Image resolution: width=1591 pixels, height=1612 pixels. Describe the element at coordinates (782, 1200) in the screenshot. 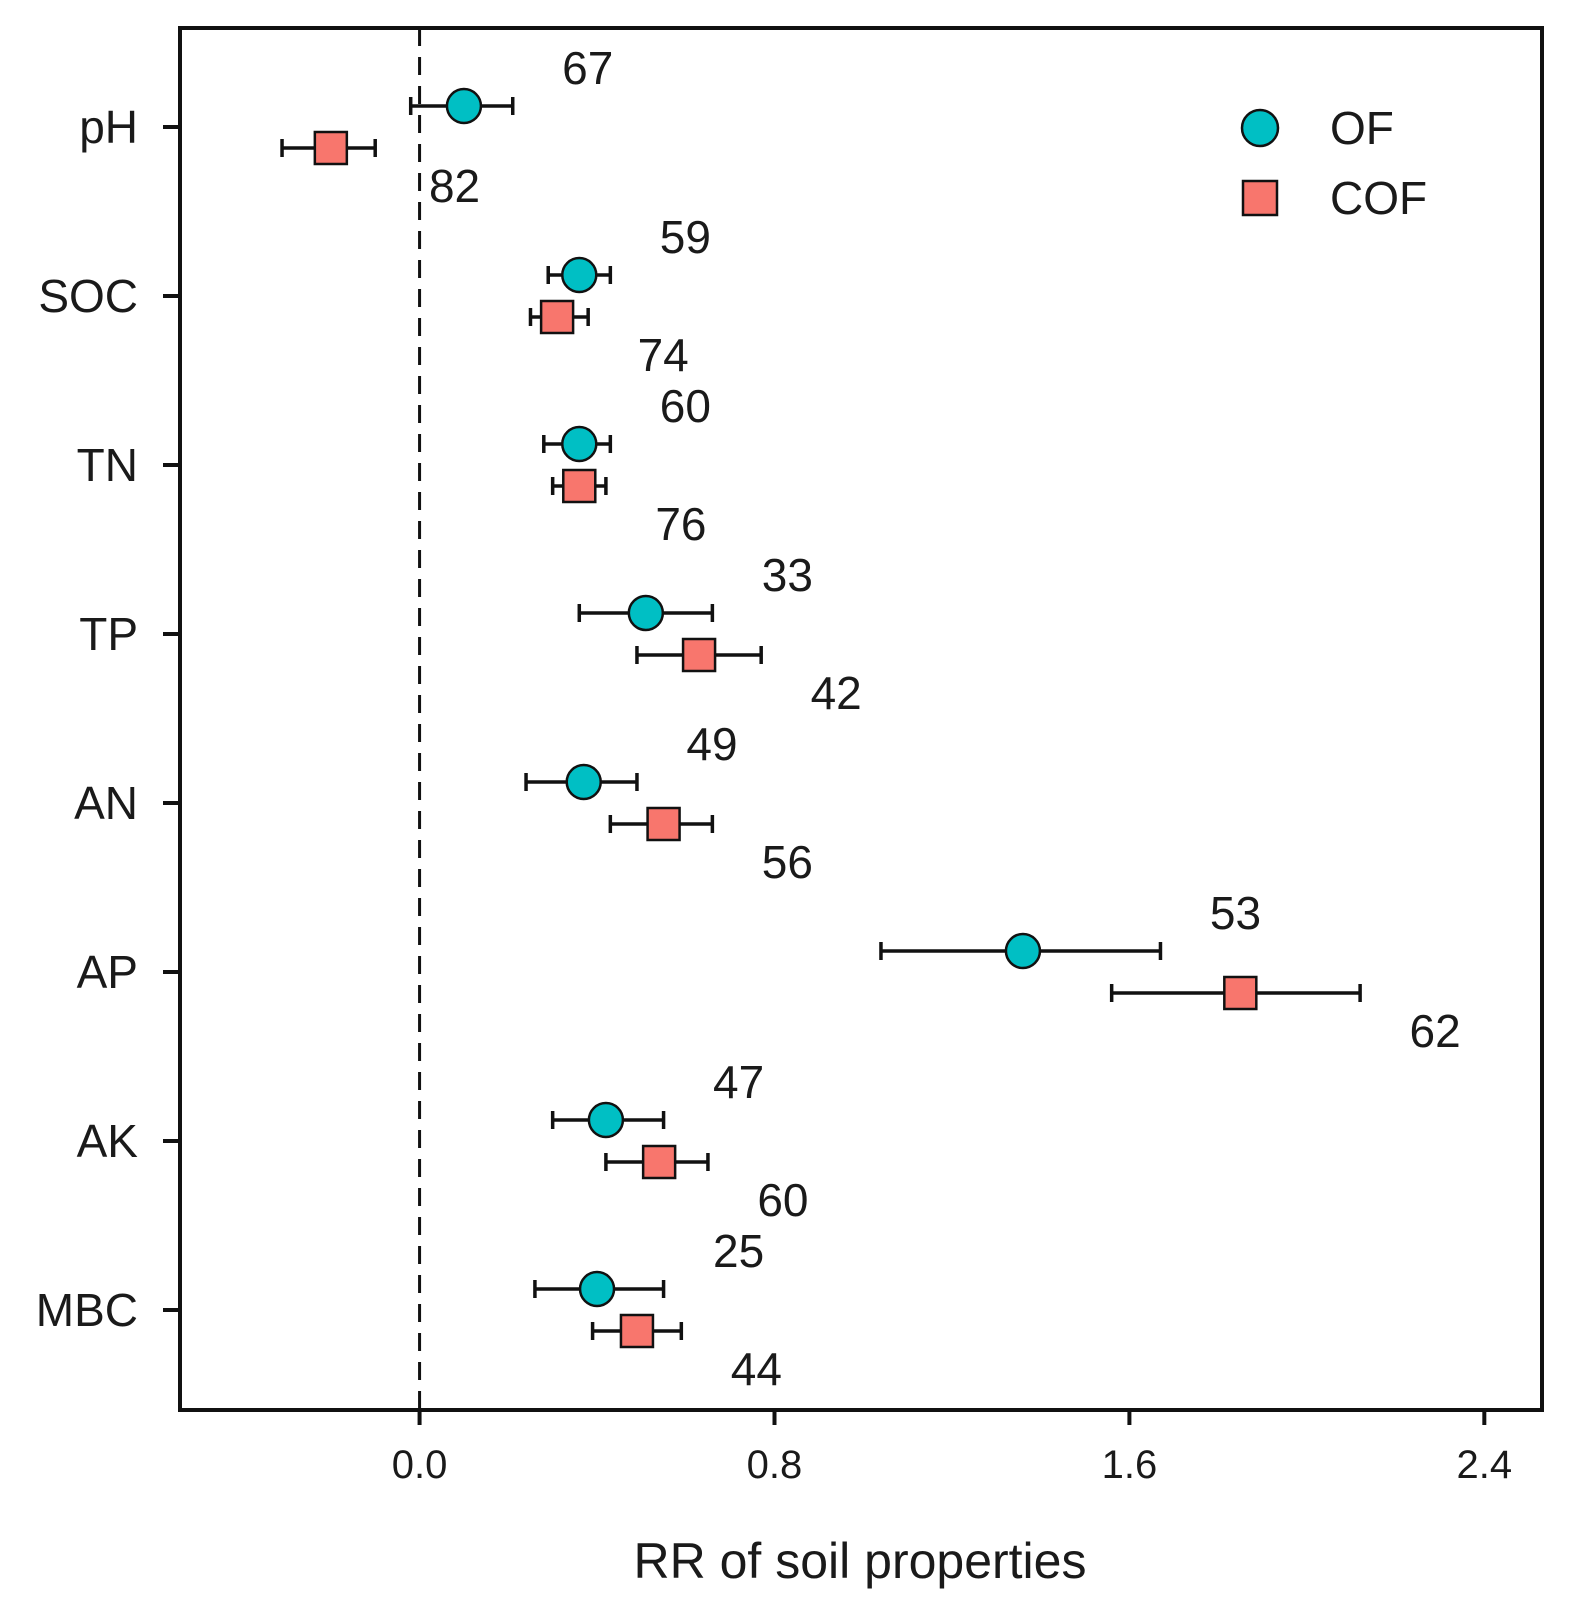

I see `count-label-cof: 60` at that location.